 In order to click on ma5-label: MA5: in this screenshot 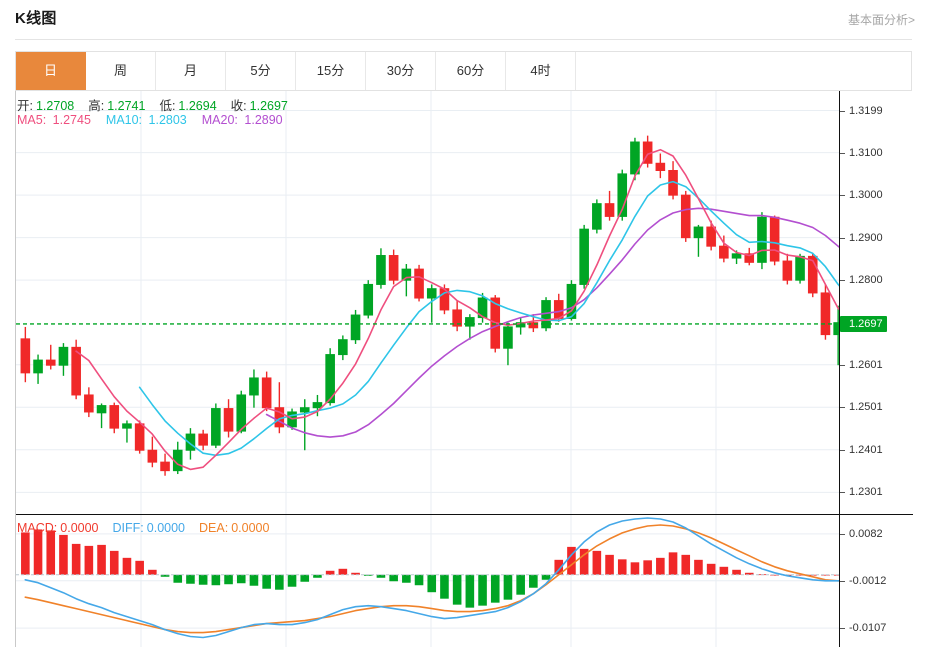, I will do `click(32, 120)`.